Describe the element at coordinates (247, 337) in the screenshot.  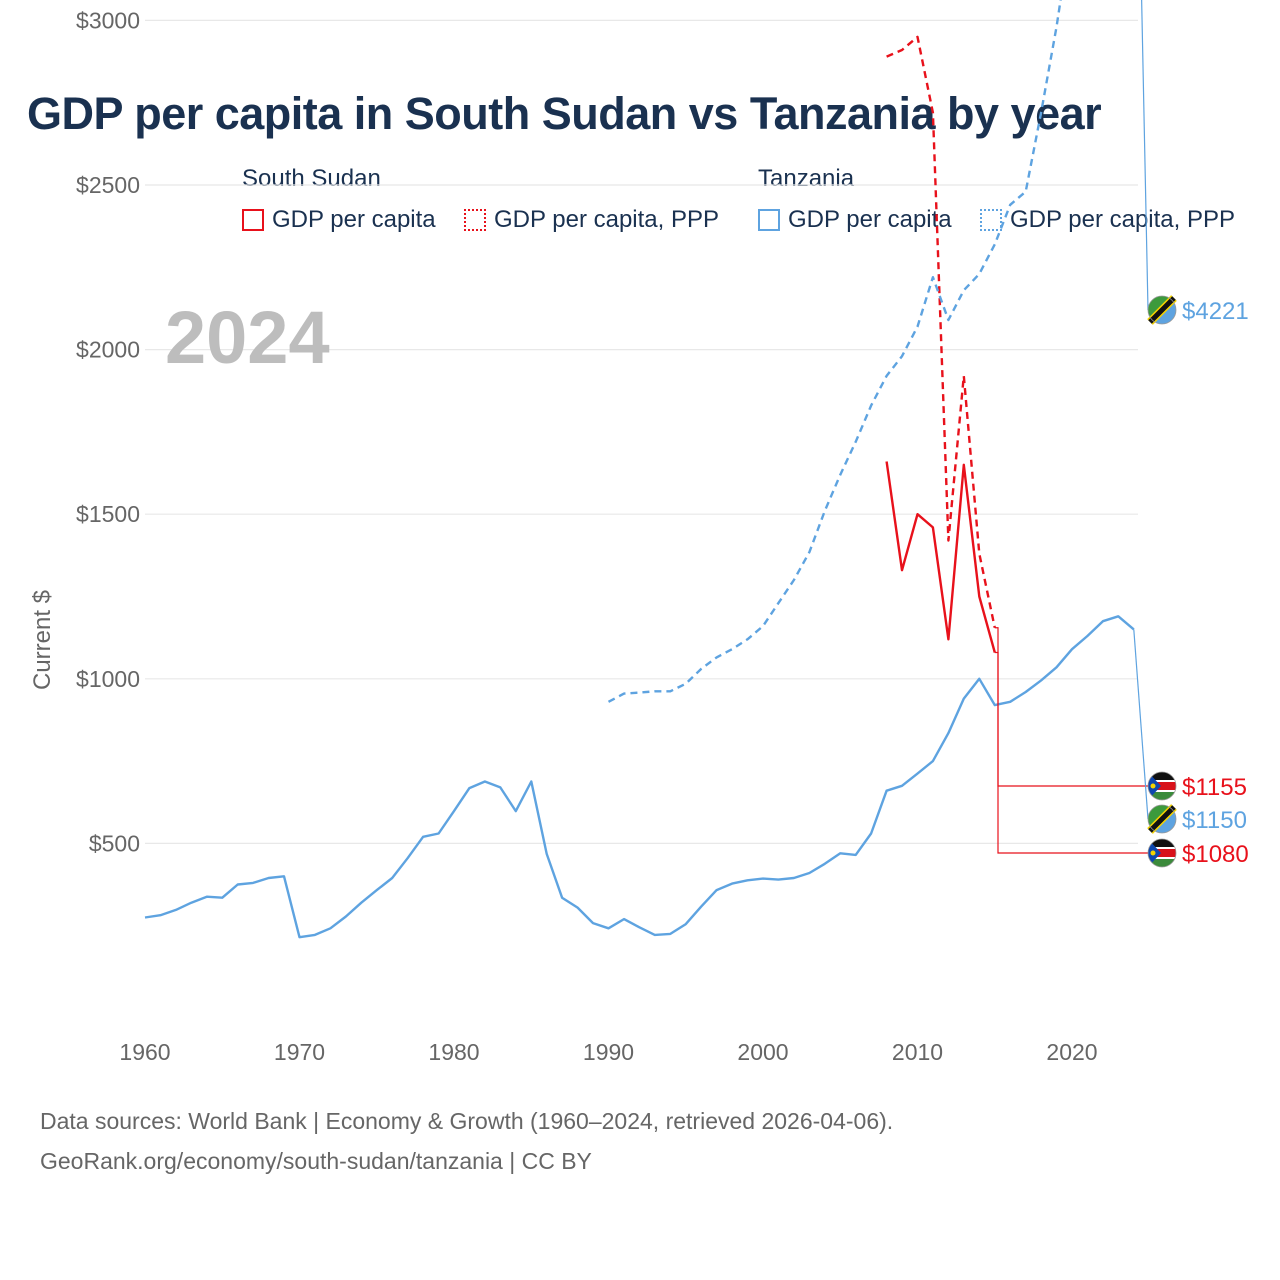
I see `year-watermark: 2024` at that location.